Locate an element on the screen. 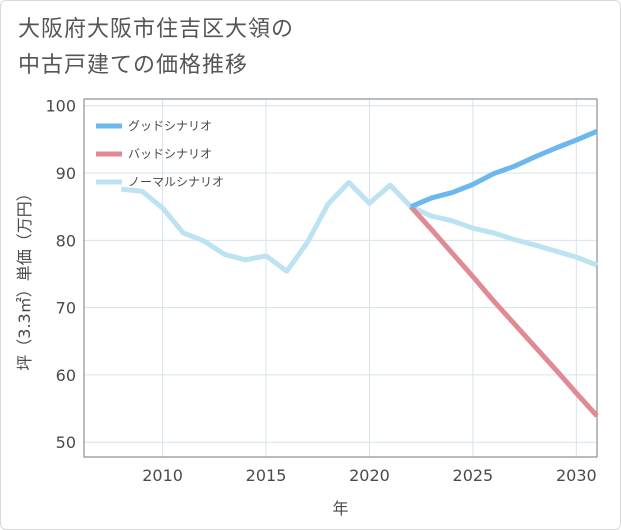 This screenshot has height=530, width=621. y-tick-label: 50 is located at coordinates (66, 442).